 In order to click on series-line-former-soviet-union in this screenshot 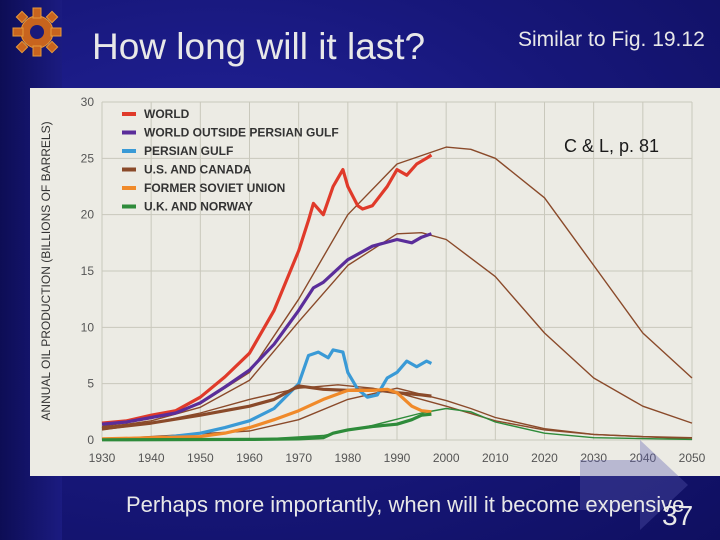, I will do `click(266, 414)`.